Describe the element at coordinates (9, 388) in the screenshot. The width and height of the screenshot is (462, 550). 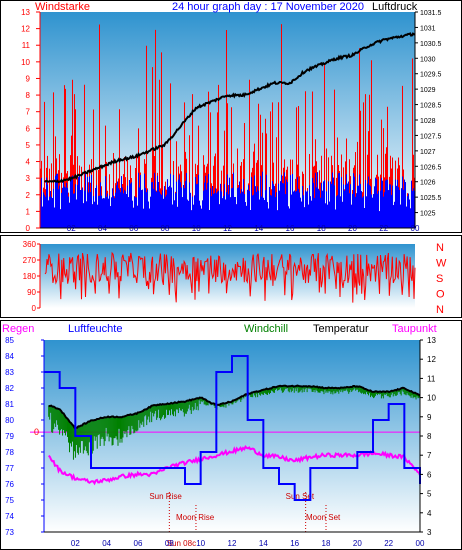
I see `humidity-tick-label: 82` at that location.